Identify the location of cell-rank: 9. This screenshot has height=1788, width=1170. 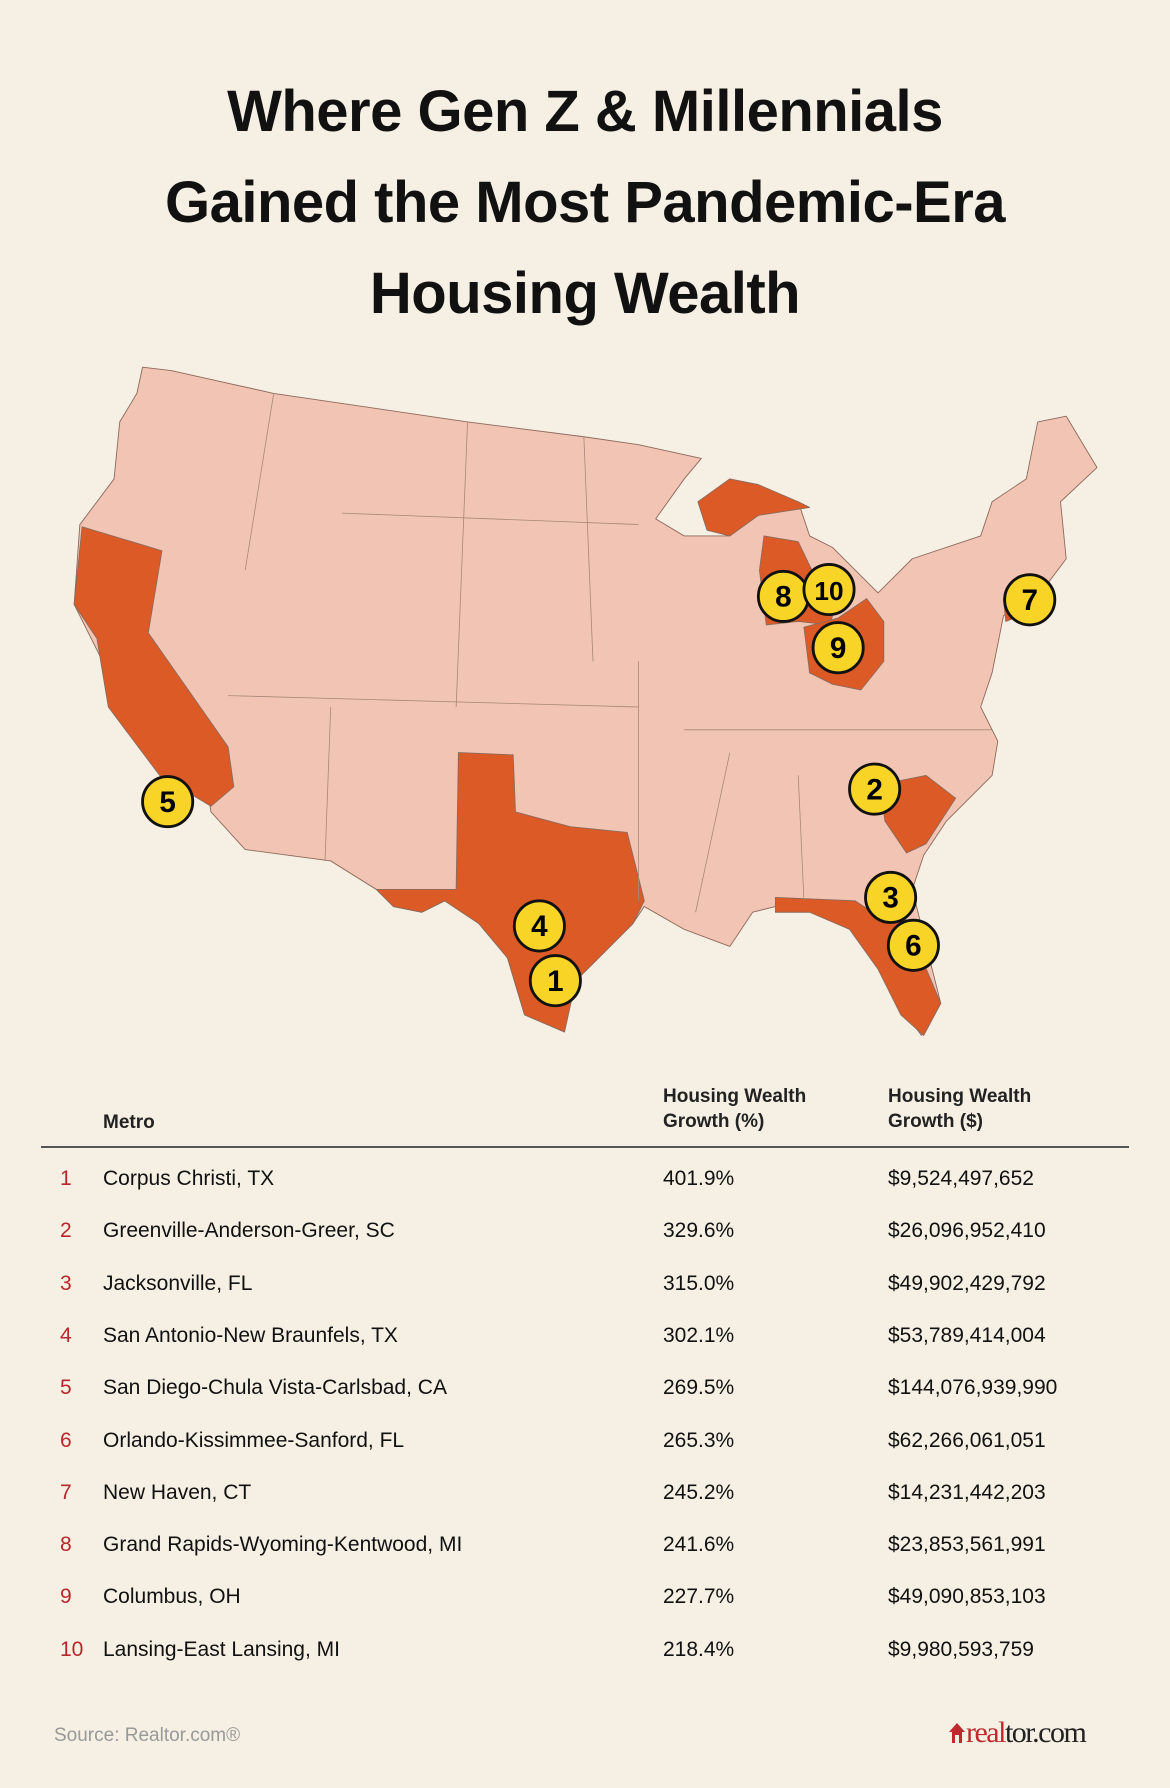
(66, 1597).